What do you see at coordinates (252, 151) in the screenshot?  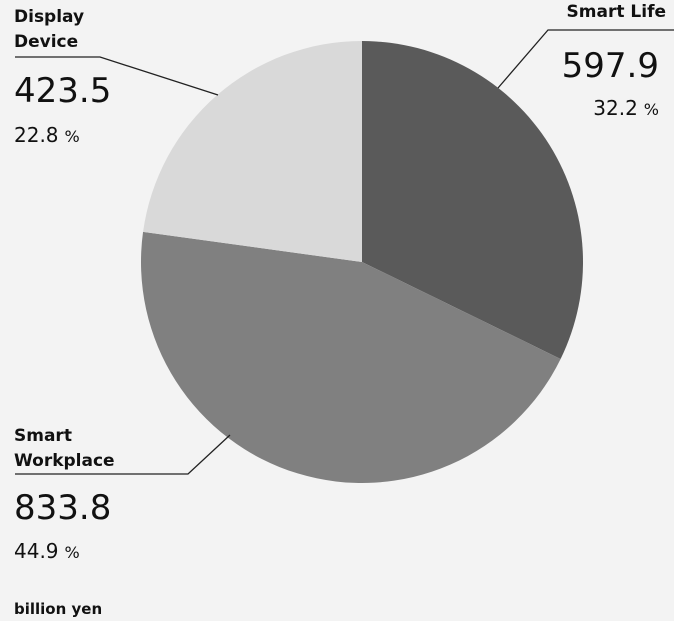 I see `pie-slice` at bounding box center [252, 151].